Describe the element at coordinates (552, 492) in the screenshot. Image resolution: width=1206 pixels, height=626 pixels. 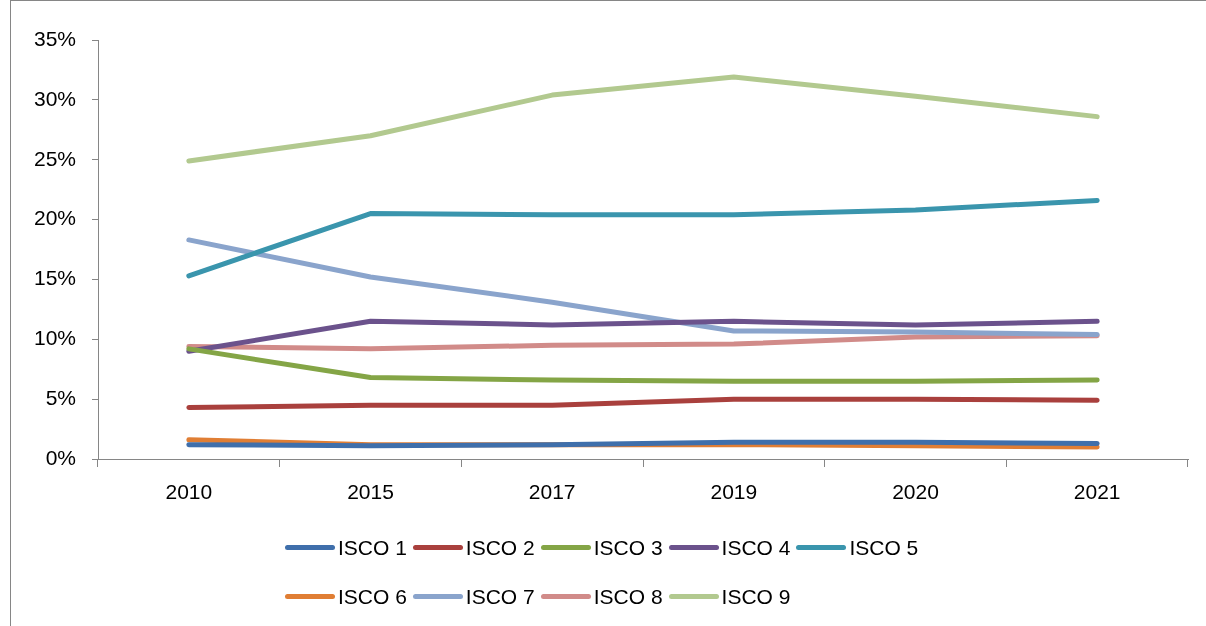
I see `x-tick-label: 2017` at that location.